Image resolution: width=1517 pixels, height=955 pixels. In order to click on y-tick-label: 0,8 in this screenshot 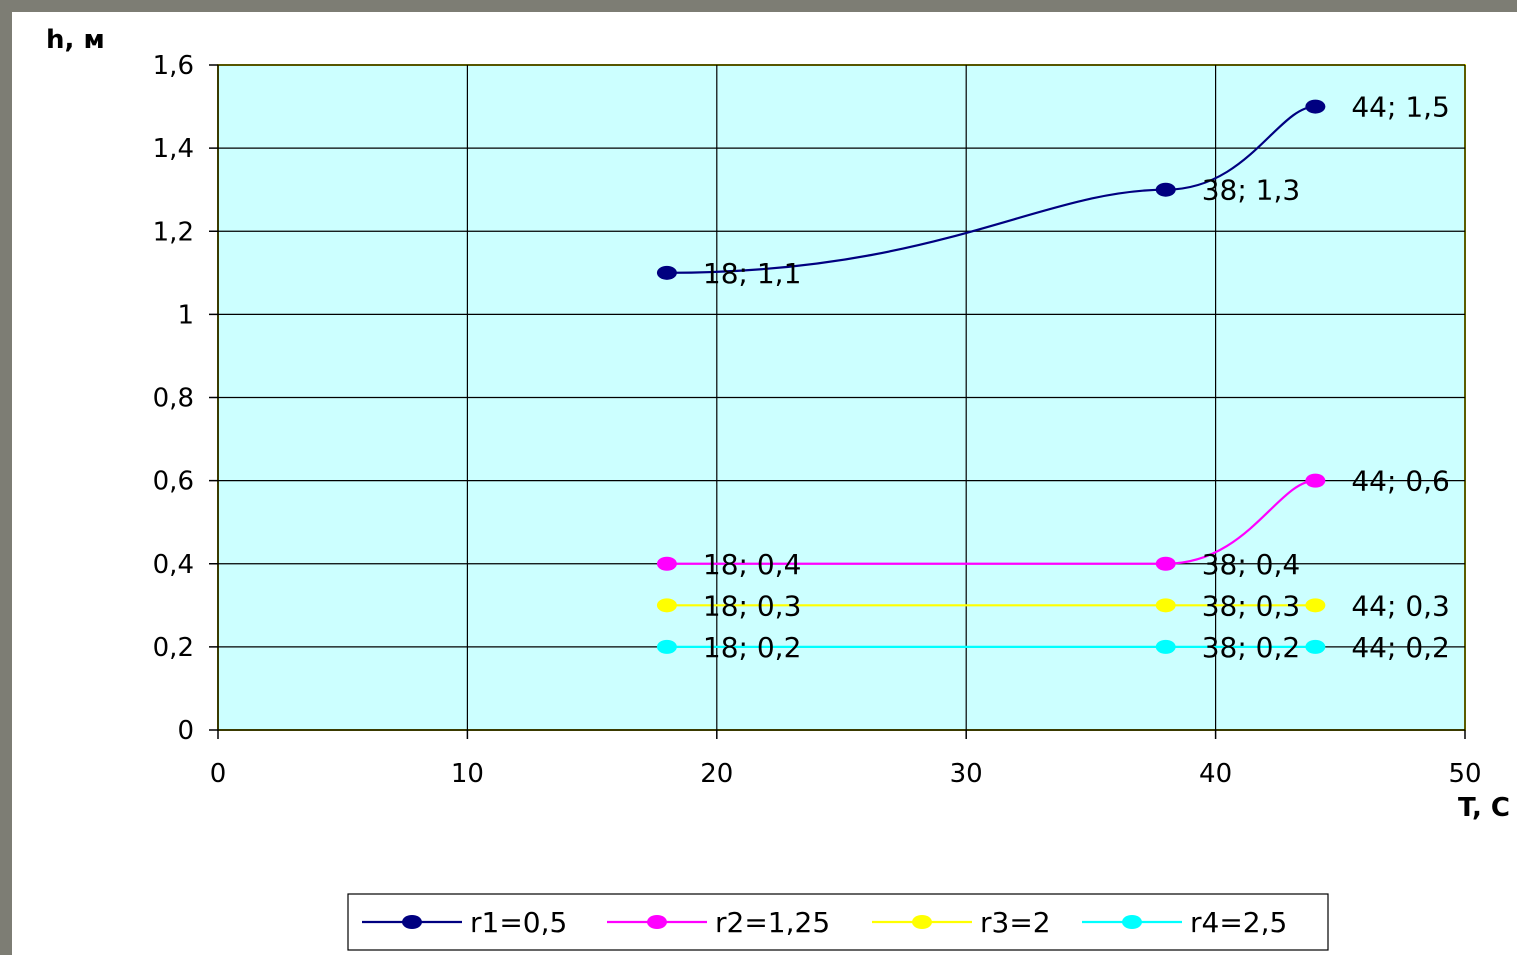, I will do `click(173, 399)`.